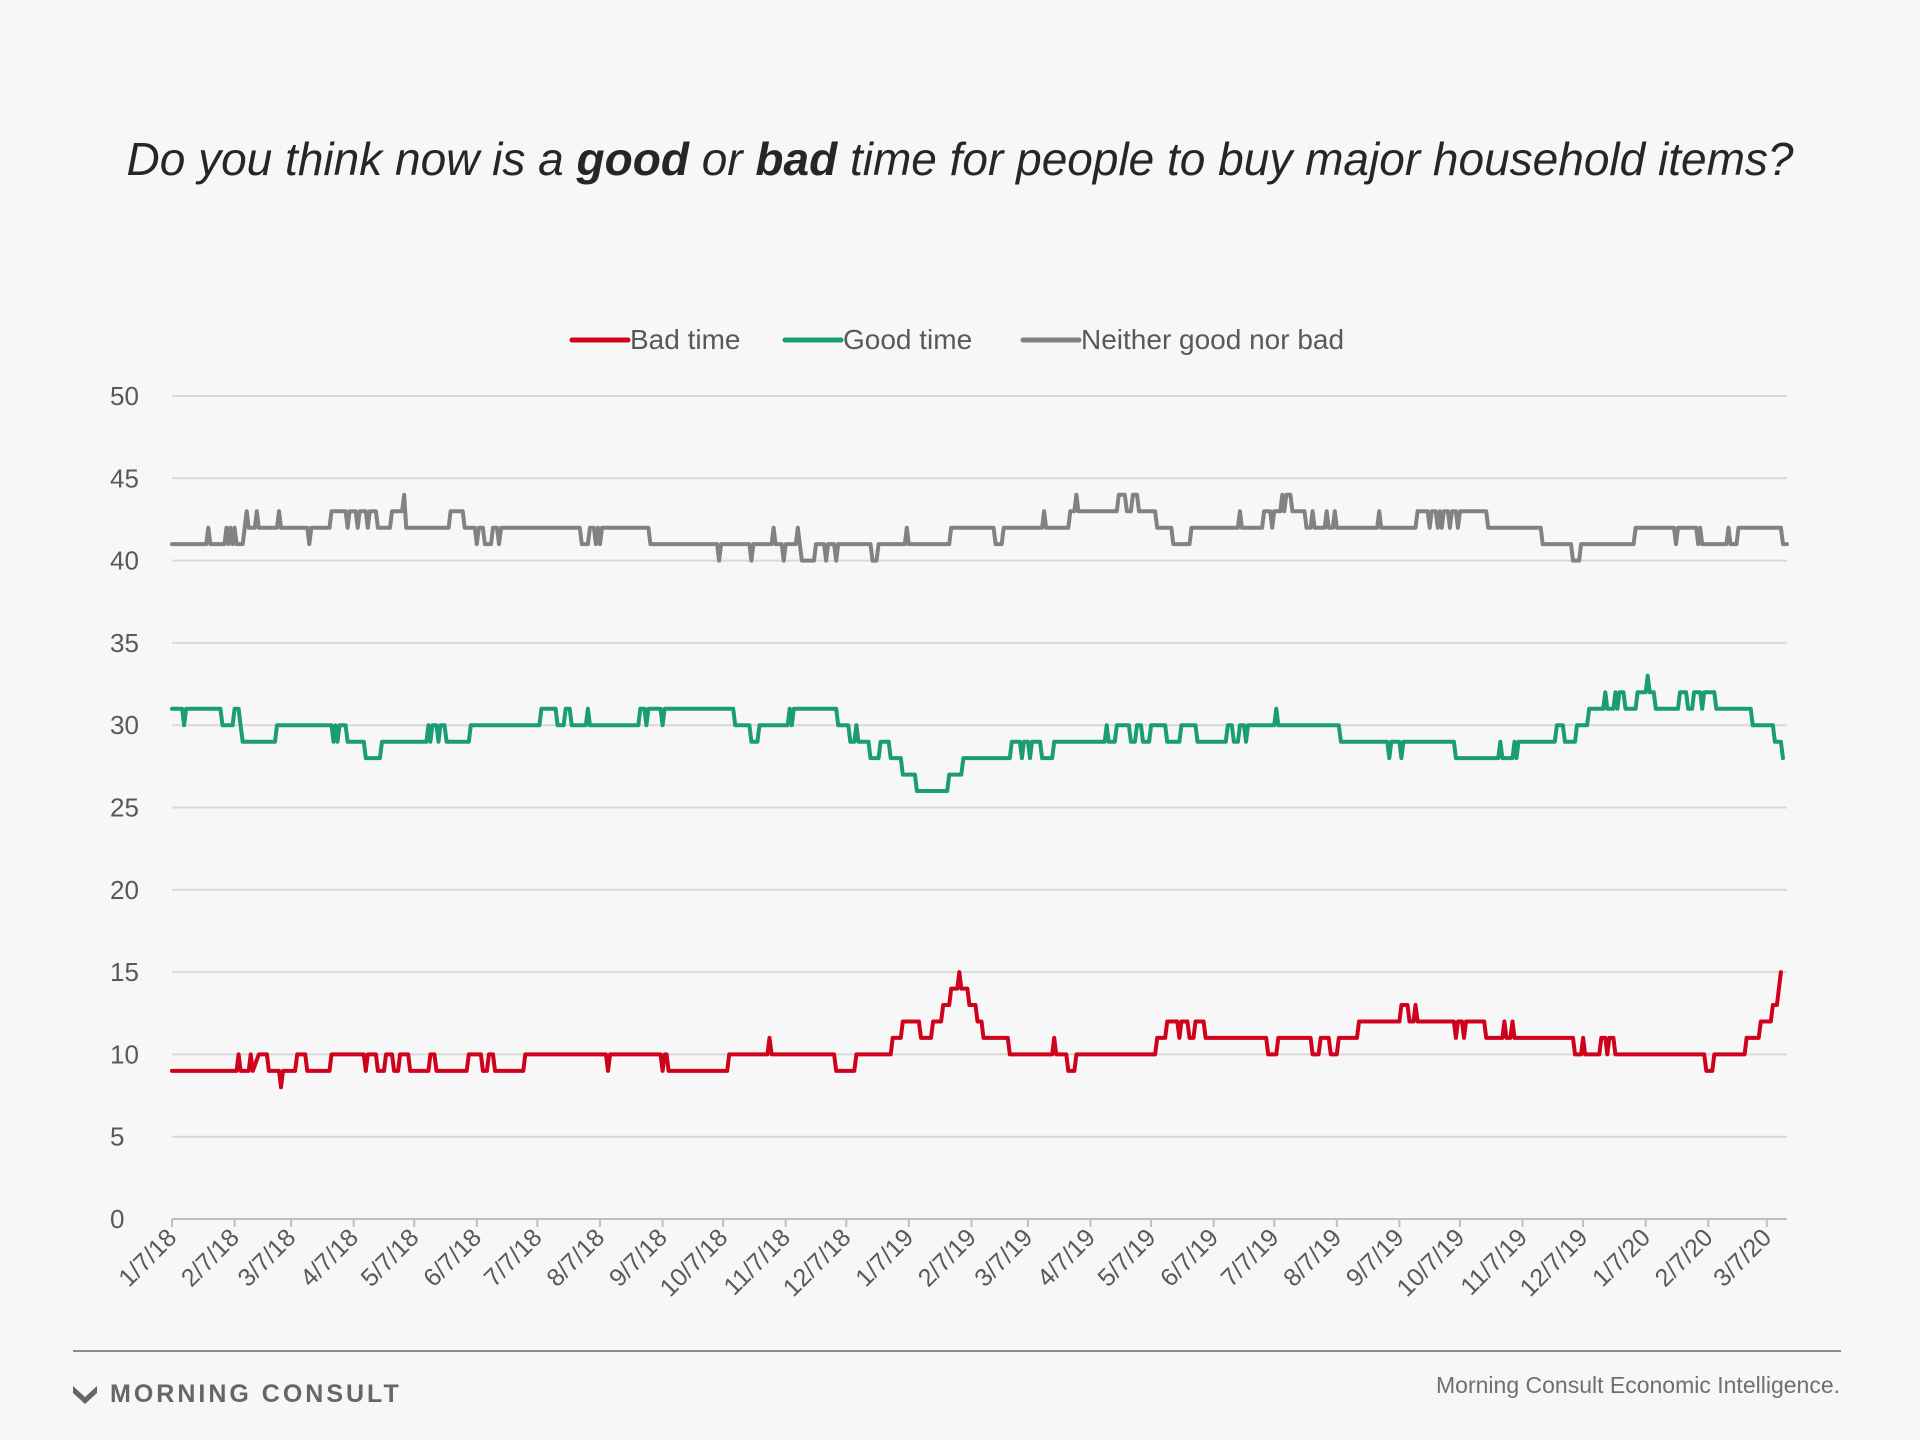 This screenshot has width=1920, height=1440. What do you see at coordinates (685, 339) in the screenshot?
I see `legend-label: Bad time` at bounding box center [685, 339].